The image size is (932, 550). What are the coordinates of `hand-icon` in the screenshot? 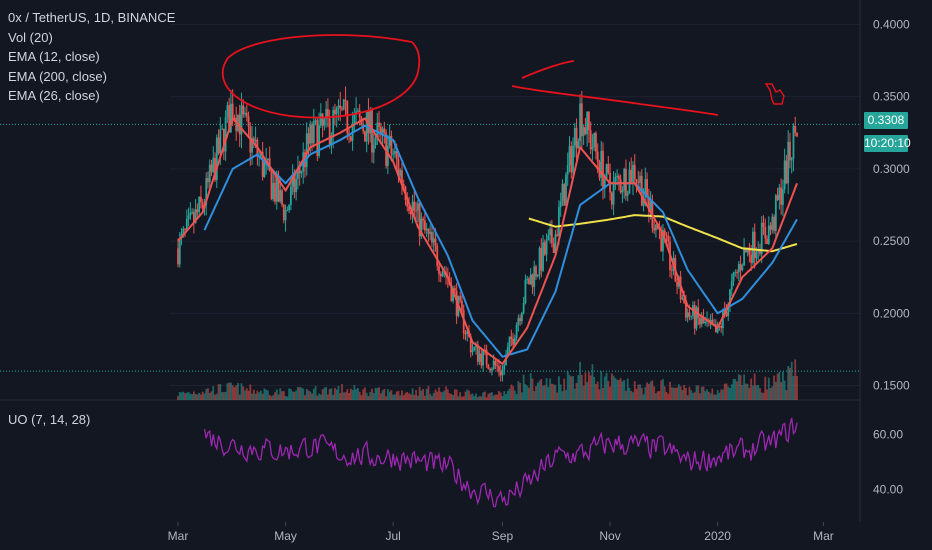 It's located at (774, 94).